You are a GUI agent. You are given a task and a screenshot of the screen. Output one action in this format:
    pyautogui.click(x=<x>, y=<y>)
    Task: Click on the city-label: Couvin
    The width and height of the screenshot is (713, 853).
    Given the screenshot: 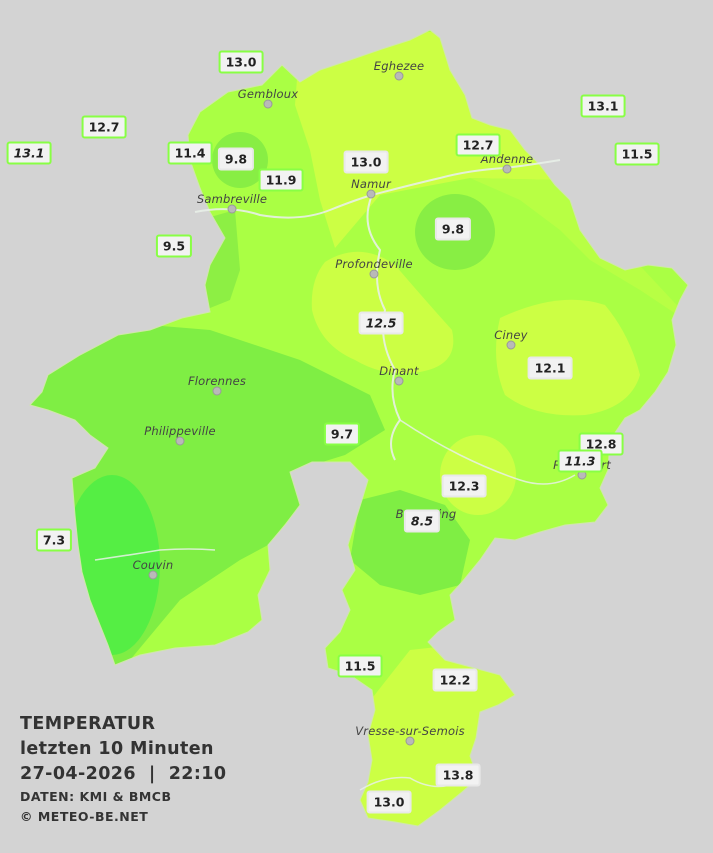 What is the action you would take?
    pyautogui.click(x=153, y=565)
    